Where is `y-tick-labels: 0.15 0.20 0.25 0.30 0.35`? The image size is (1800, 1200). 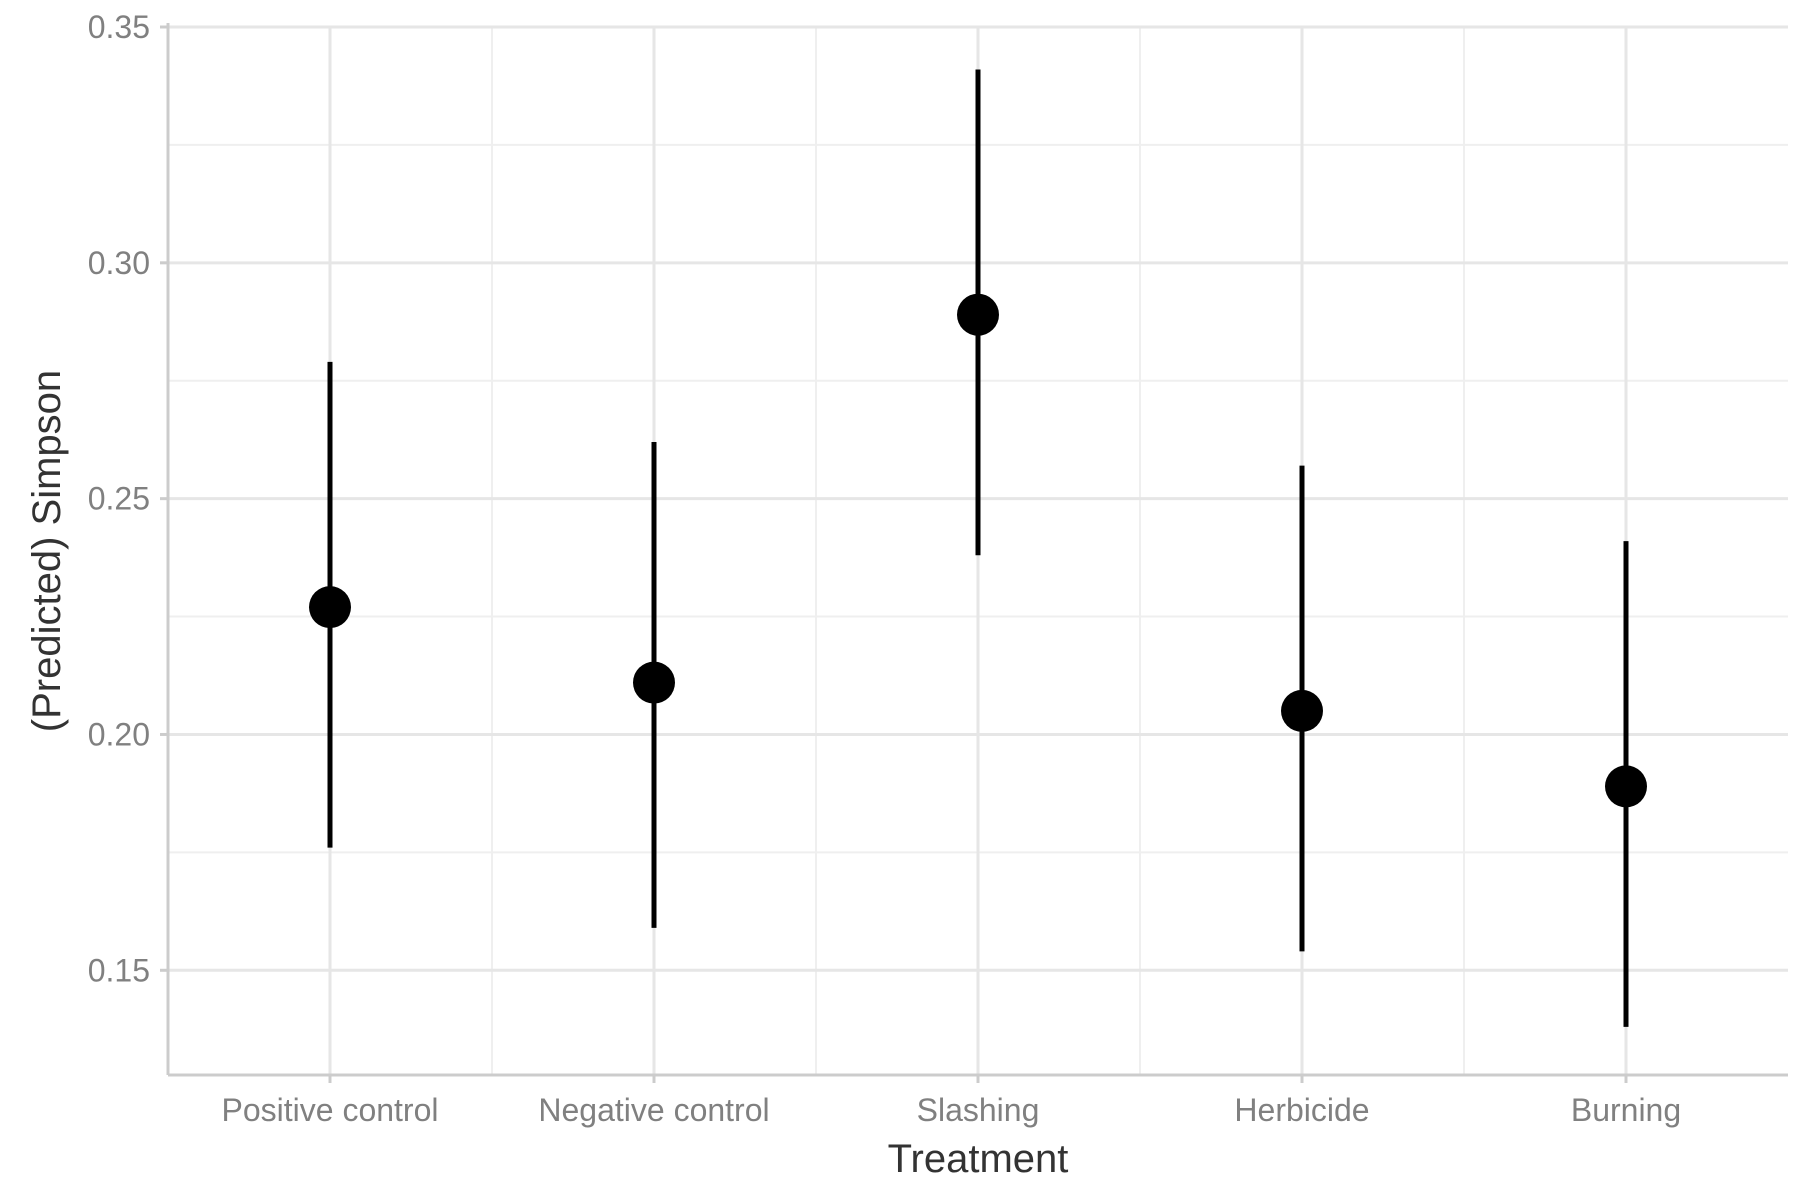 y-tick-labels: 0.15 0.20 0.25 0.30 0.35 is located at coordinates (119, 498).